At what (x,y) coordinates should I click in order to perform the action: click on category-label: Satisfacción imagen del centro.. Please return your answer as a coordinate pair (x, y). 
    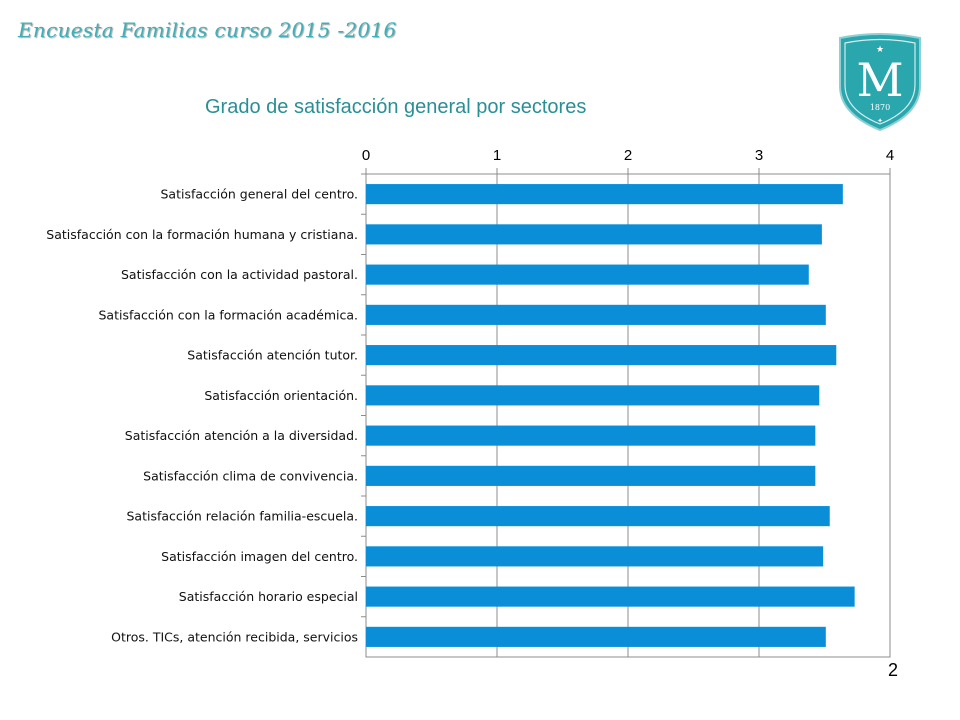
    Looking at the image, I should click on (259, 556).